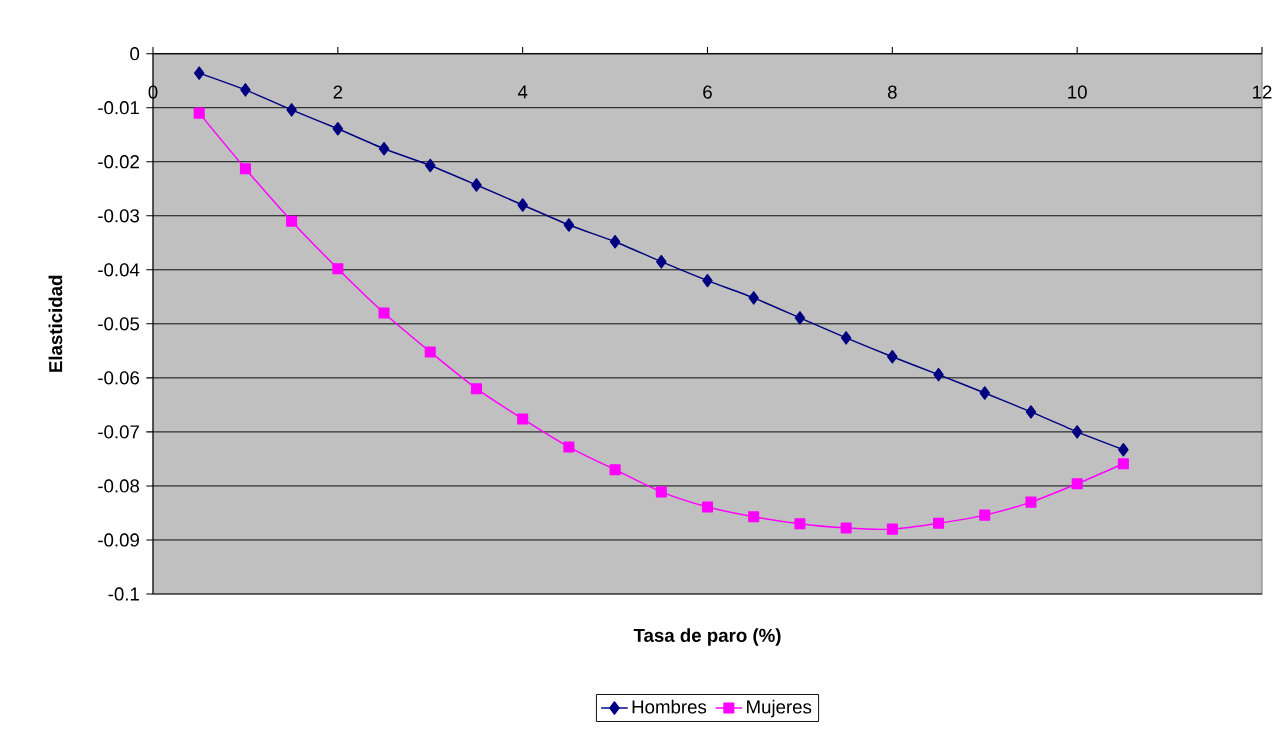  What do you see at coordinates (119, 270) in the screenshot?
I see `y-tick-label: -0.04` at bounding box center [119, 270].